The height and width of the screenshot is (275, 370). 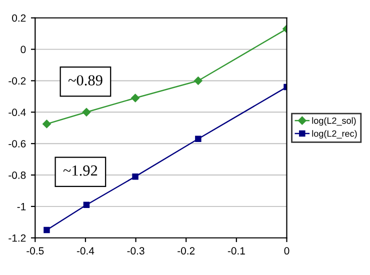 I want to click on y-tick-label: -0.6, so click(x=17, y=144).